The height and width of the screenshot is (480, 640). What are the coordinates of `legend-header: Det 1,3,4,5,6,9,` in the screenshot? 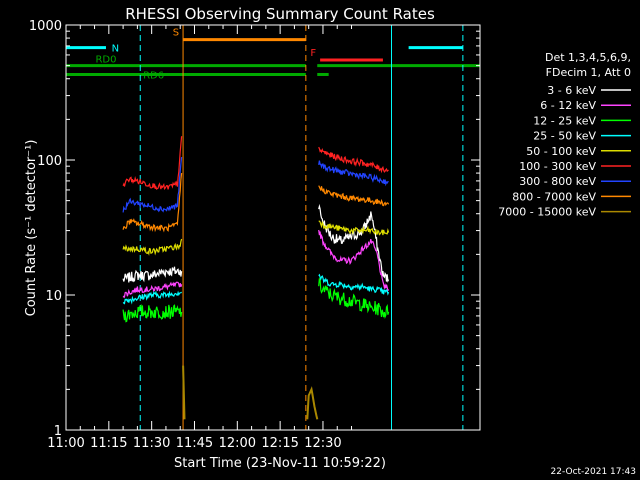 It's located at (588, 57).